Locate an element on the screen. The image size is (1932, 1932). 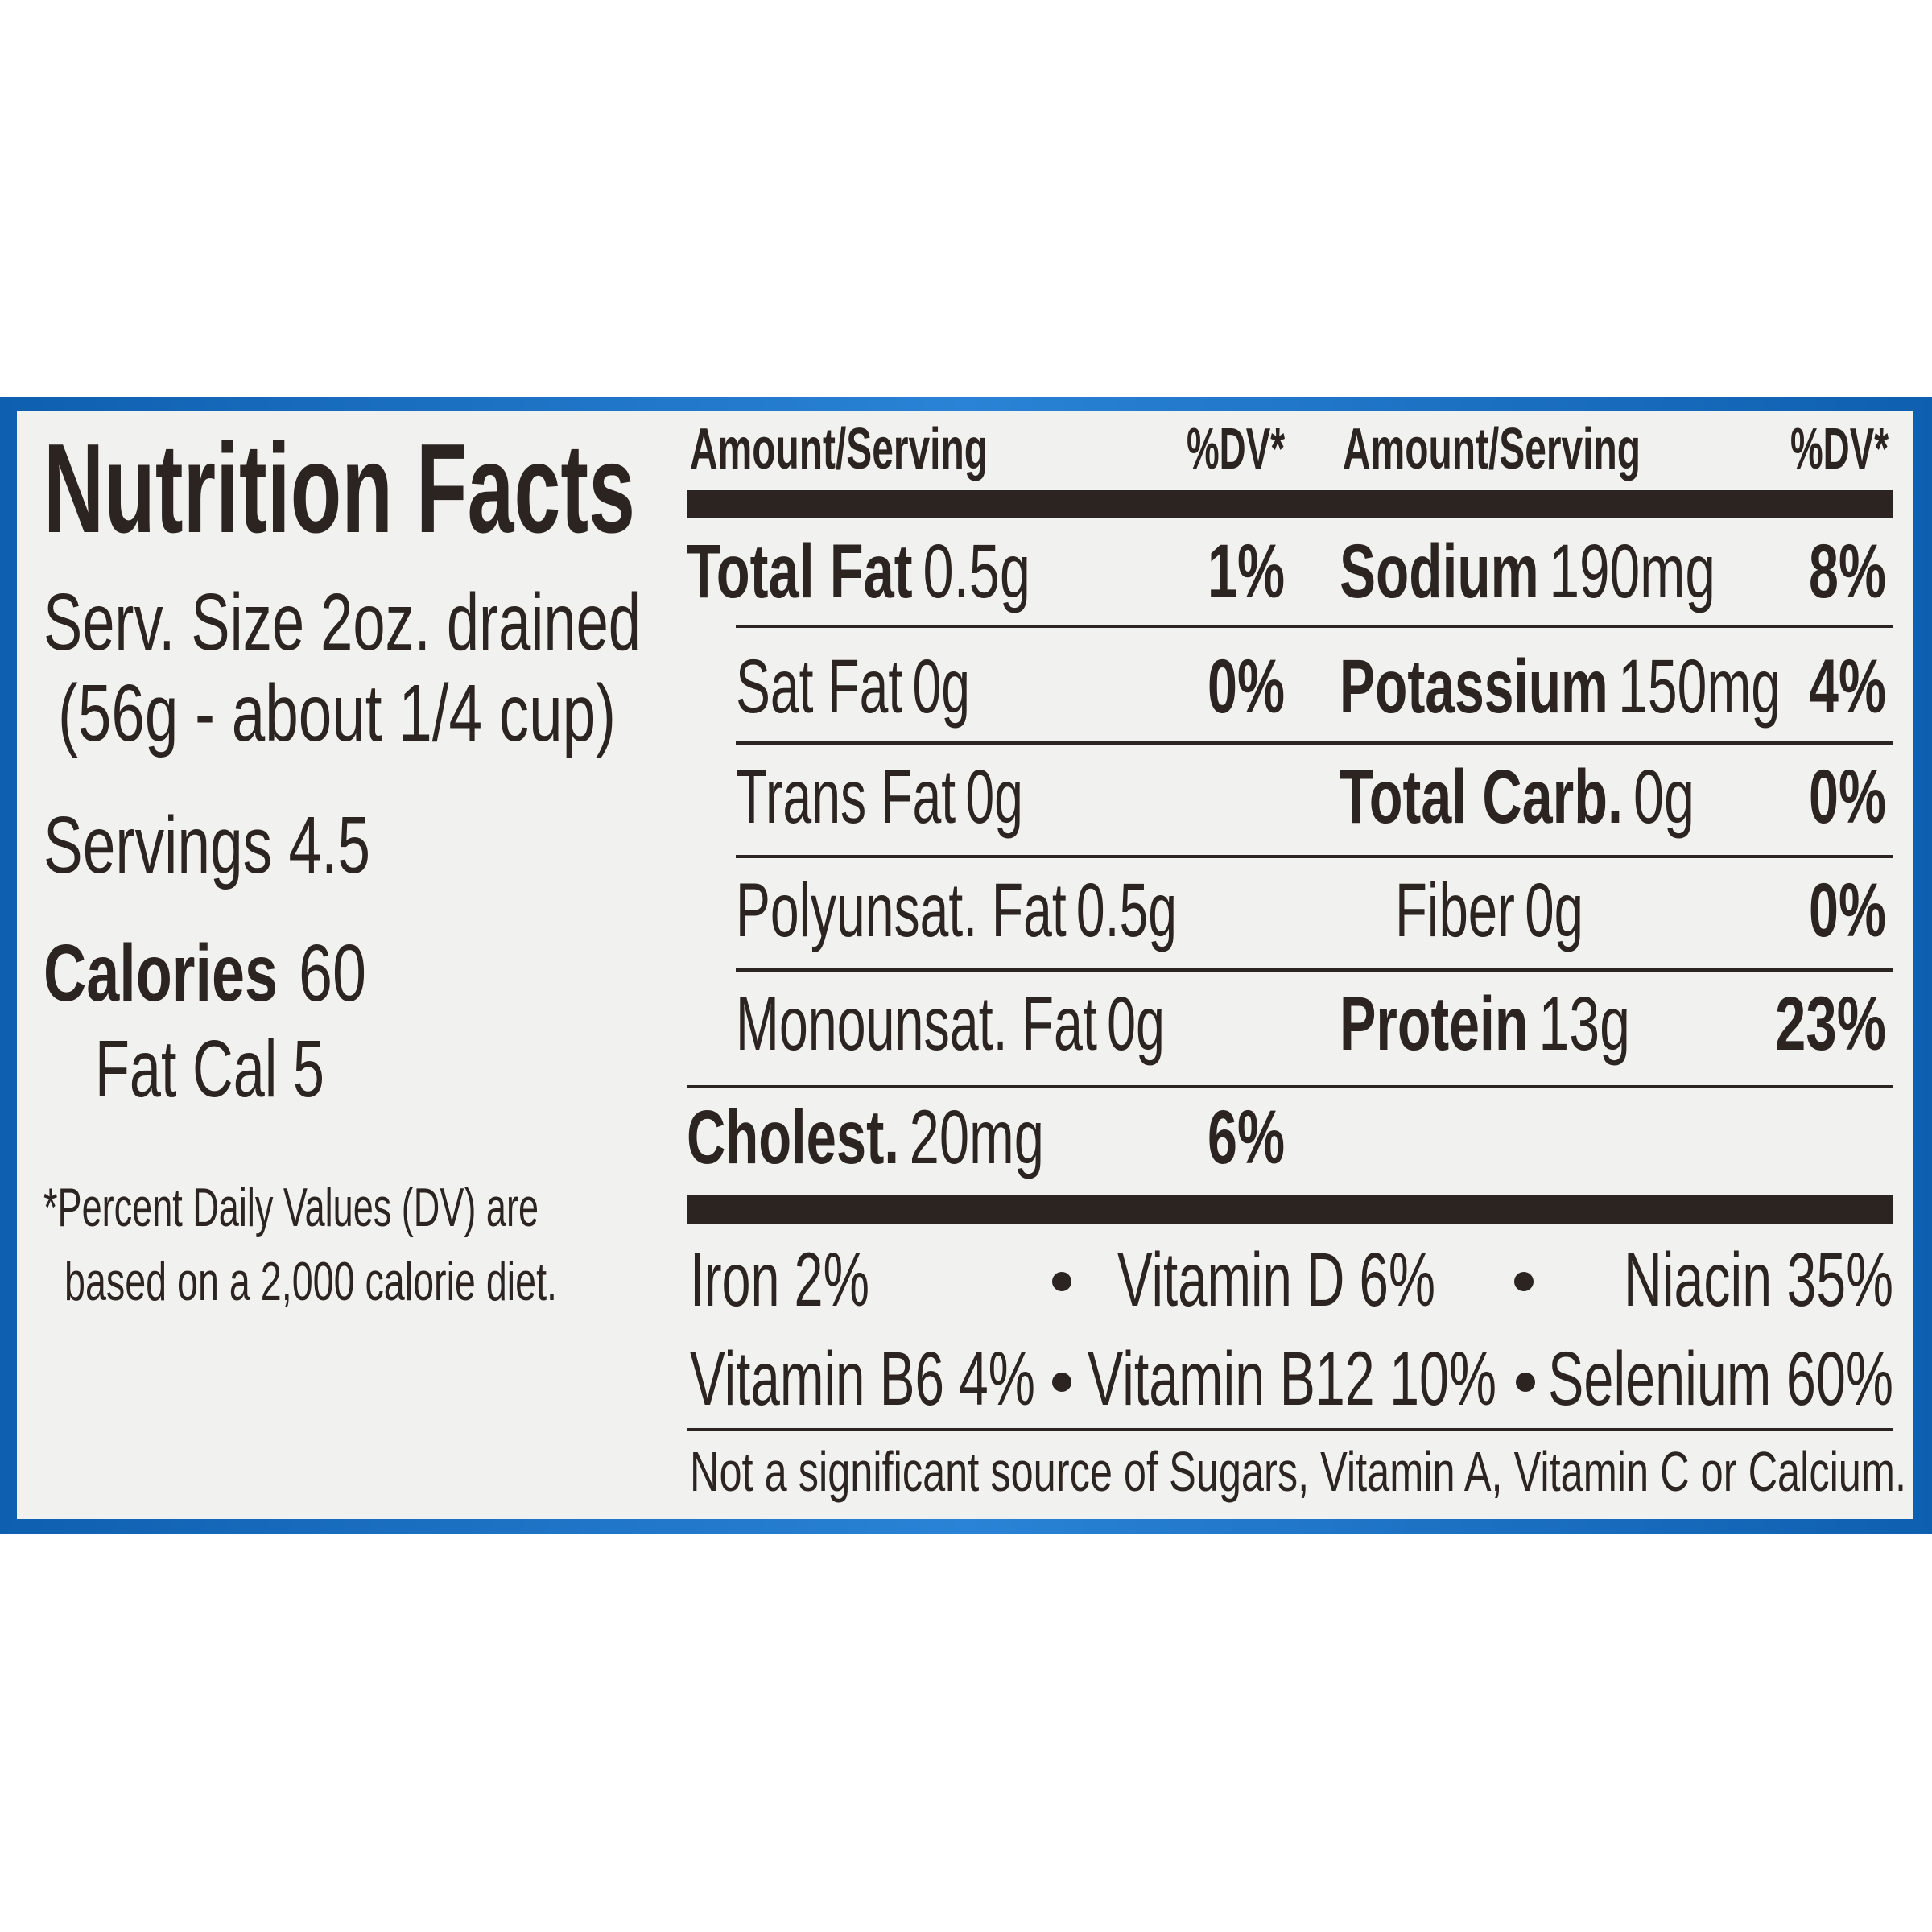
nutrient-row: Fiber0g is located at coordinates (1489, 910).